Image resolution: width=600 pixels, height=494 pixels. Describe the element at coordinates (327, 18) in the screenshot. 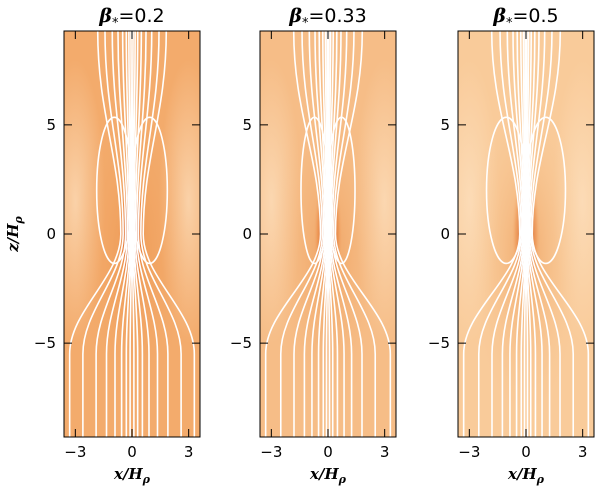

I see `panel-title: β*=0.33` at that location.